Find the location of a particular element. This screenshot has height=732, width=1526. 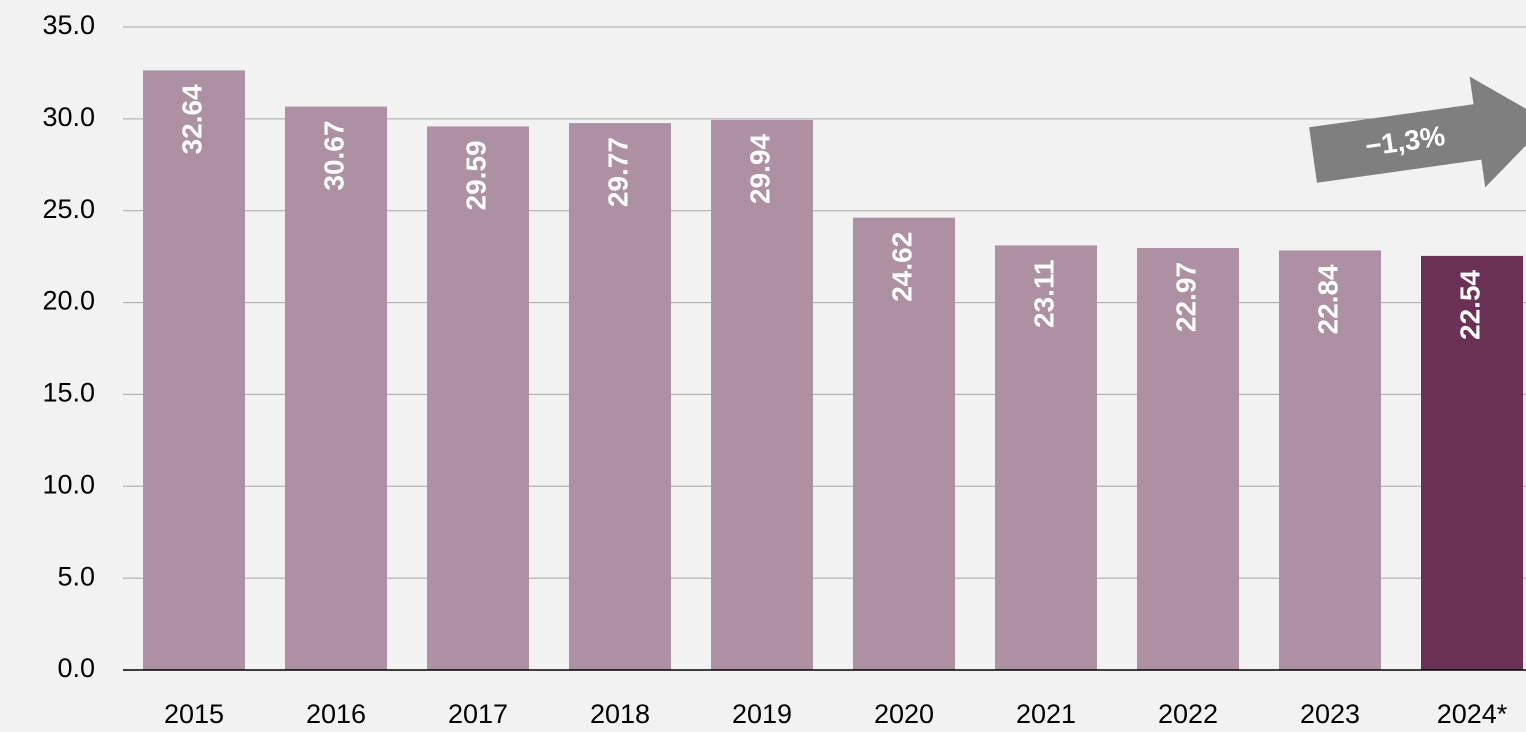

y-tick-label: 20.0 is located at coordinates (68, 301).